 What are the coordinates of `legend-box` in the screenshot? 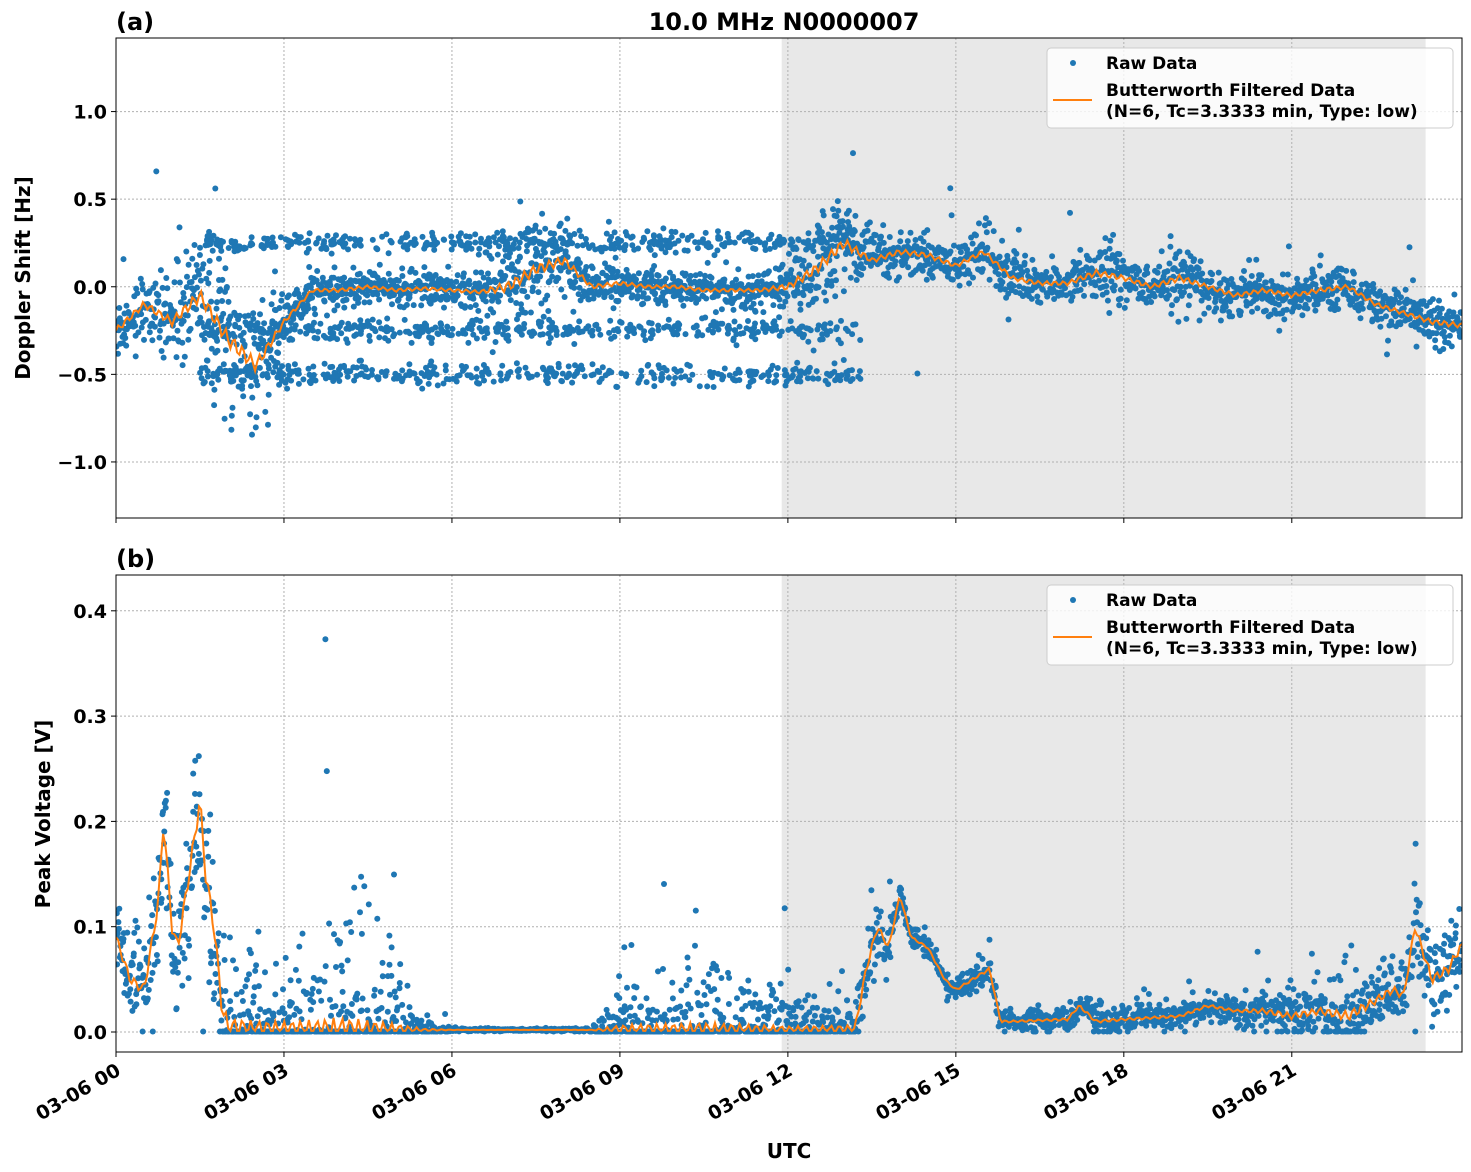 It's located at (1250, 88).